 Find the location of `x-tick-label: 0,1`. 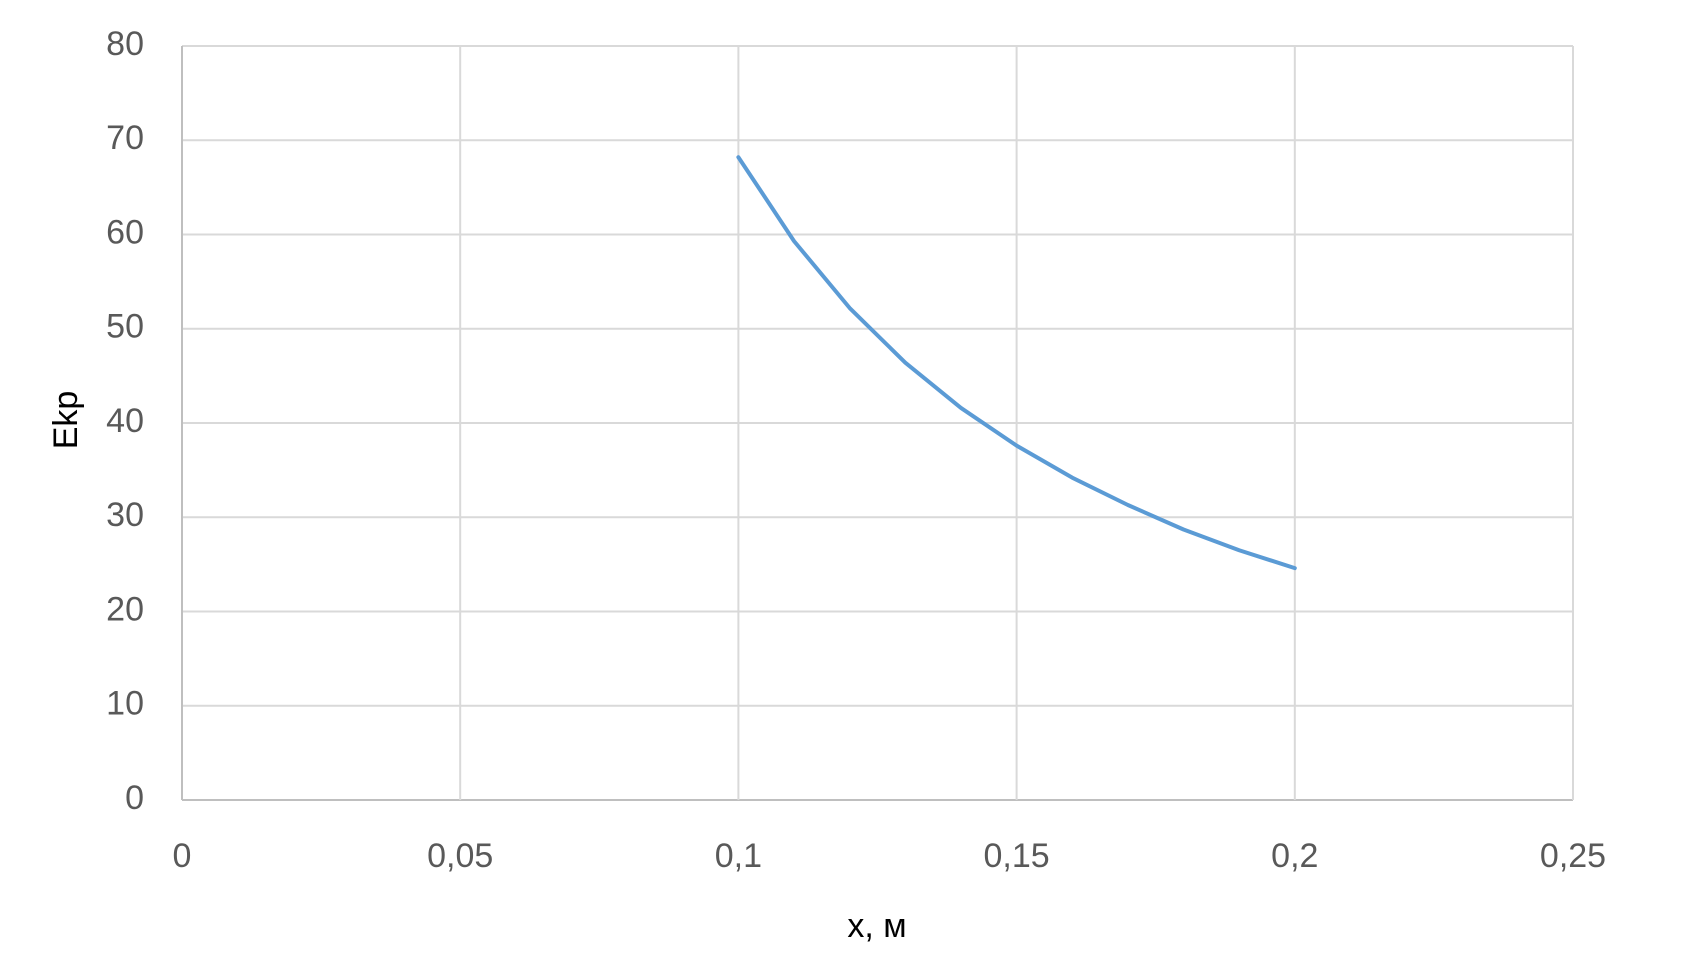

x-tick-label: 0,1 is located at coordinates (738, 856).